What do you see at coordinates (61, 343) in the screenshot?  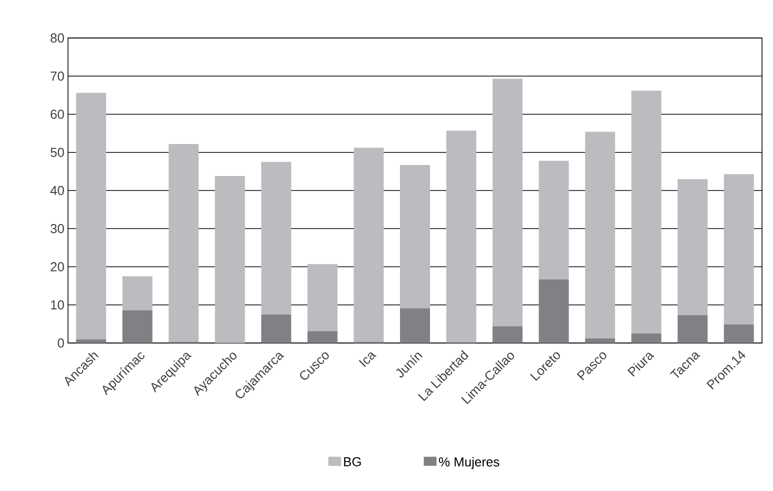 I see `y-tick-label: 0` at bounding box center [61, 343].